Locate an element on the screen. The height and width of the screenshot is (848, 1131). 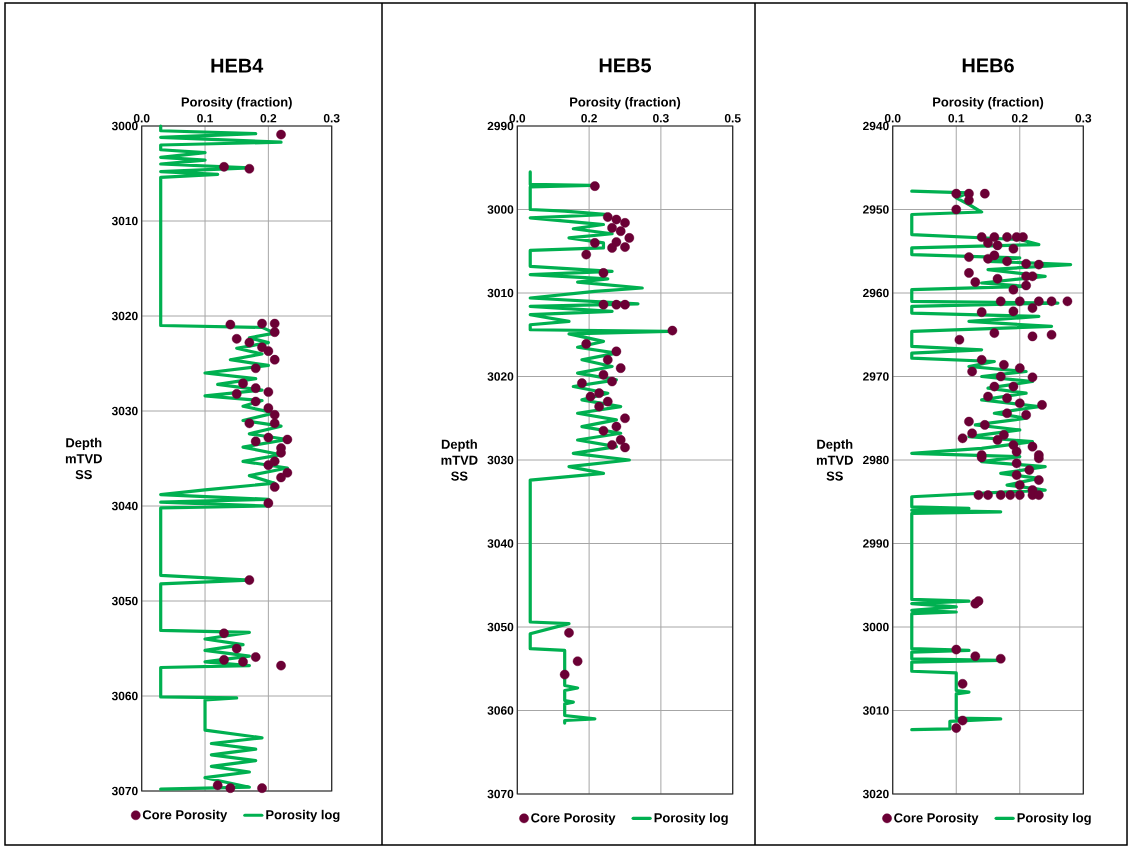
y-tick-label: 2980 is located at coordinates (876, 460).